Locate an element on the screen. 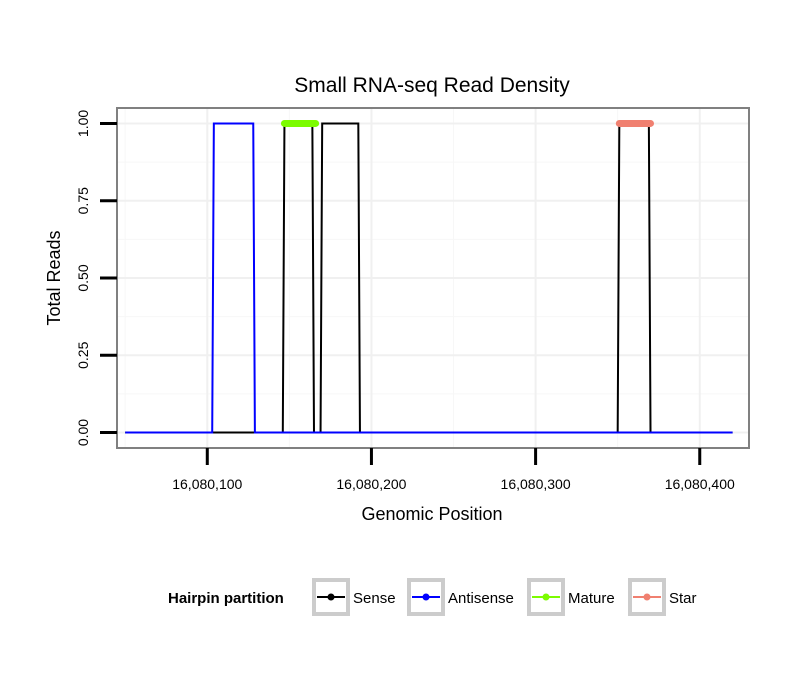 The height and width of the screenshot is (690, 810). x-tick-label: 16,080,200 is located at coordinates (371, 484).